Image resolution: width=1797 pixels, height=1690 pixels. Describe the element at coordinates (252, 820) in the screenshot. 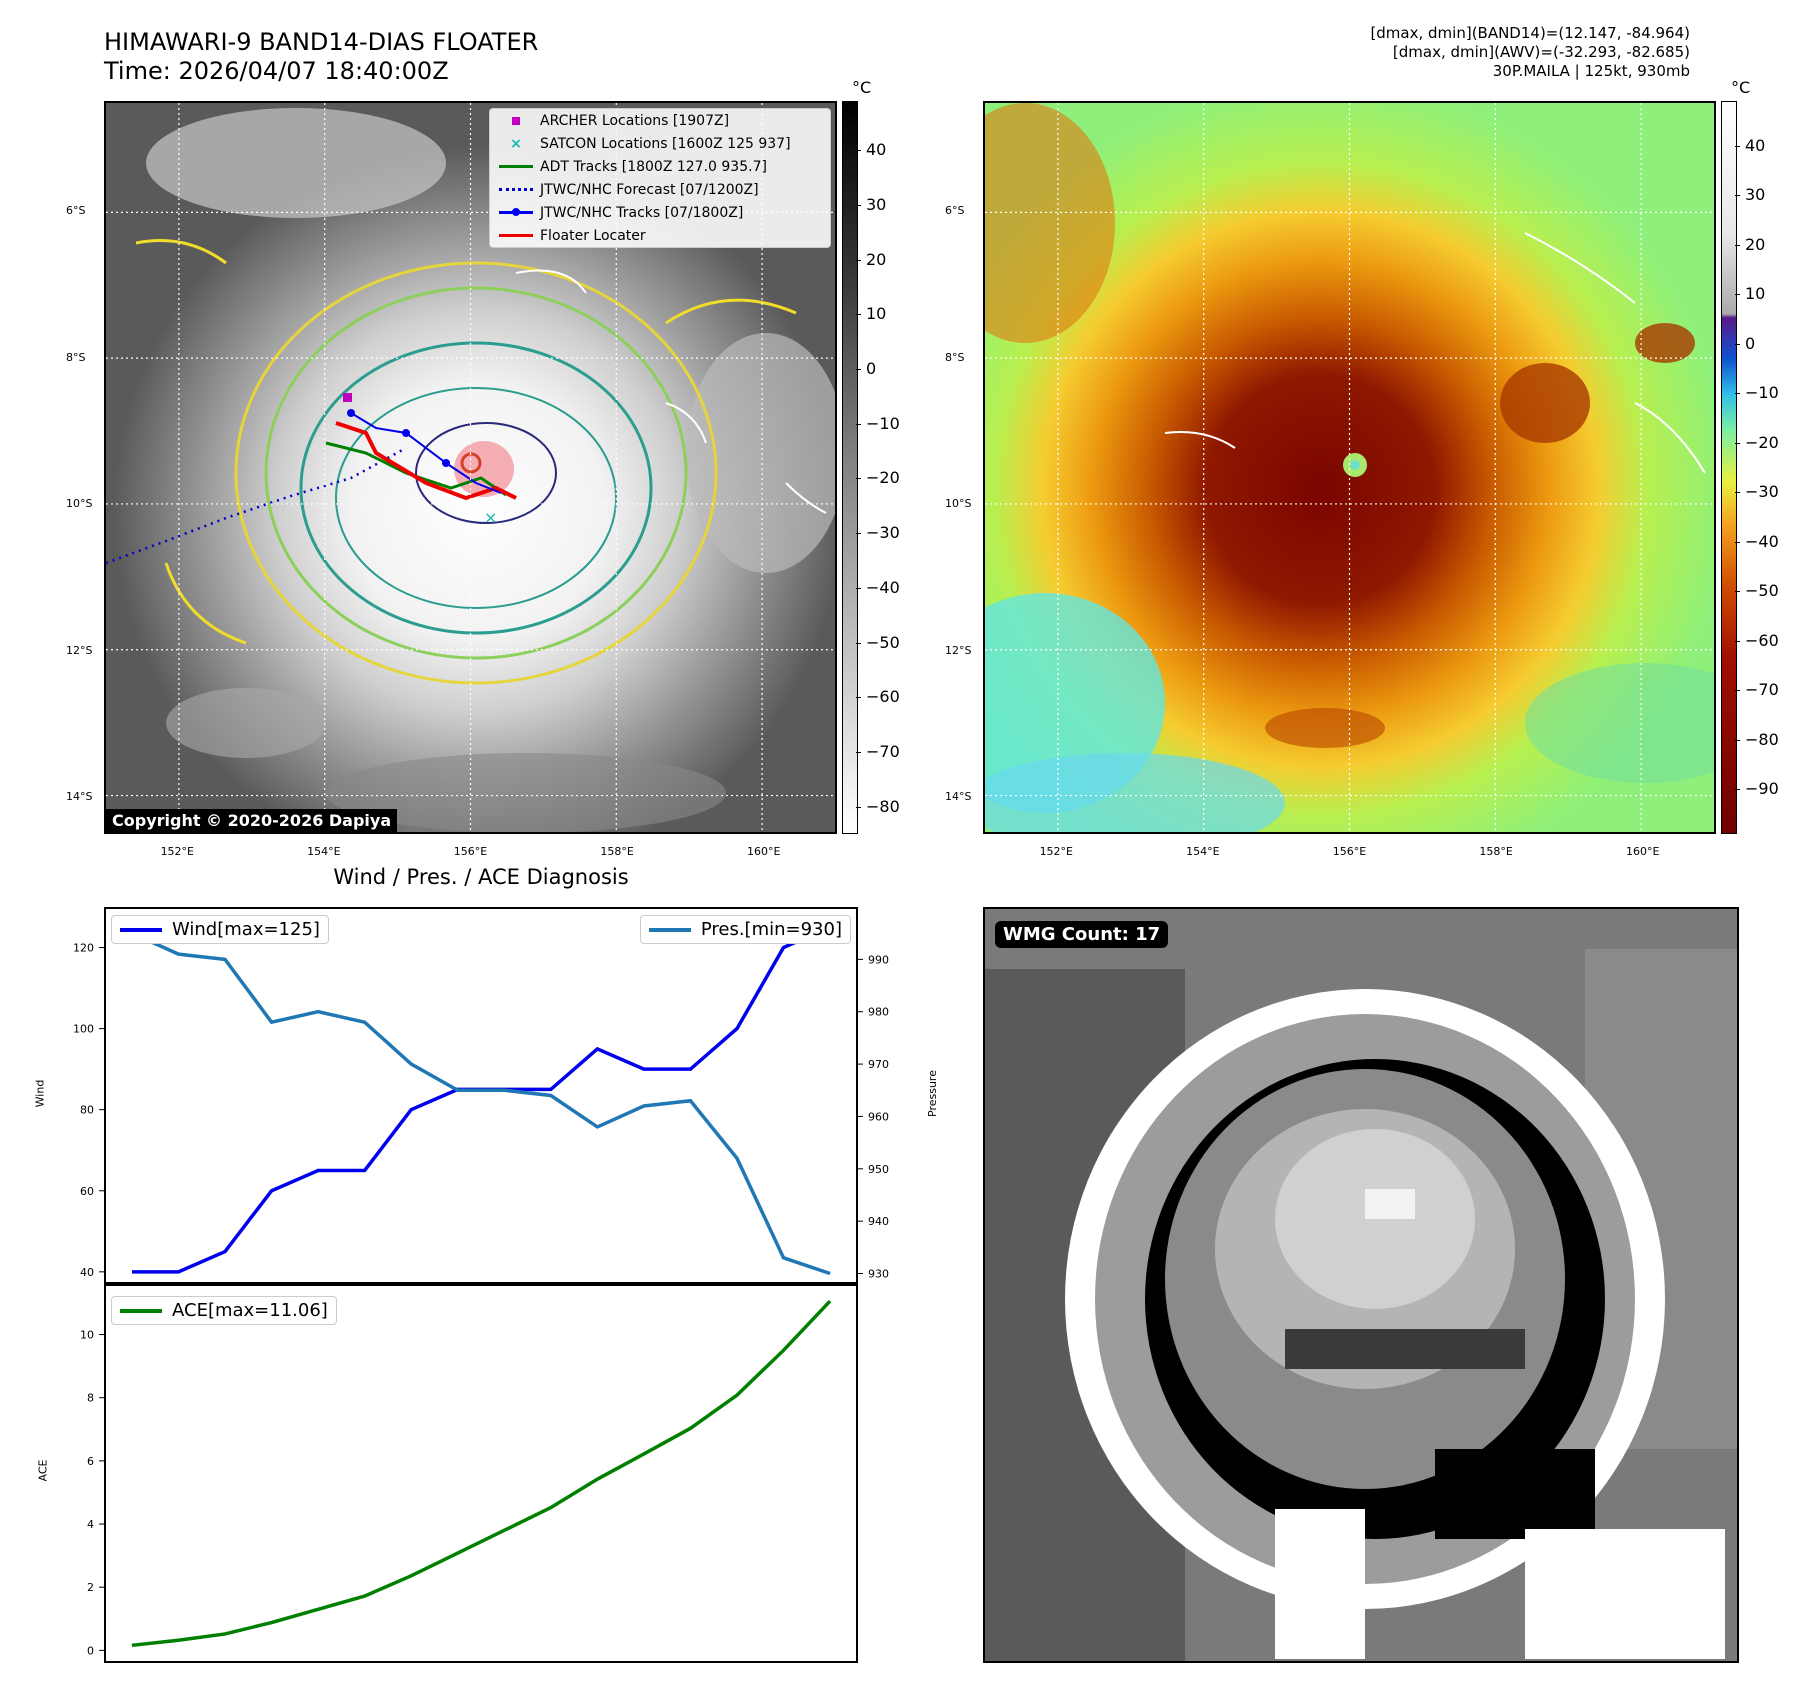

I see `copyright-label: Copyright © 2020-2026 Dapiya` at that location.